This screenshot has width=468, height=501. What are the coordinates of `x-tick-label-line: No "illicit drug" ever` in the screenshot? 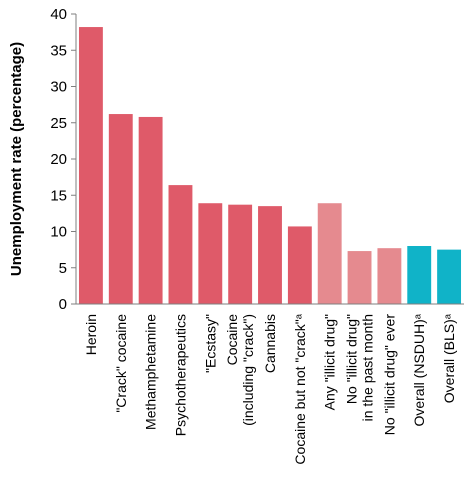 It's located at (389, 375).